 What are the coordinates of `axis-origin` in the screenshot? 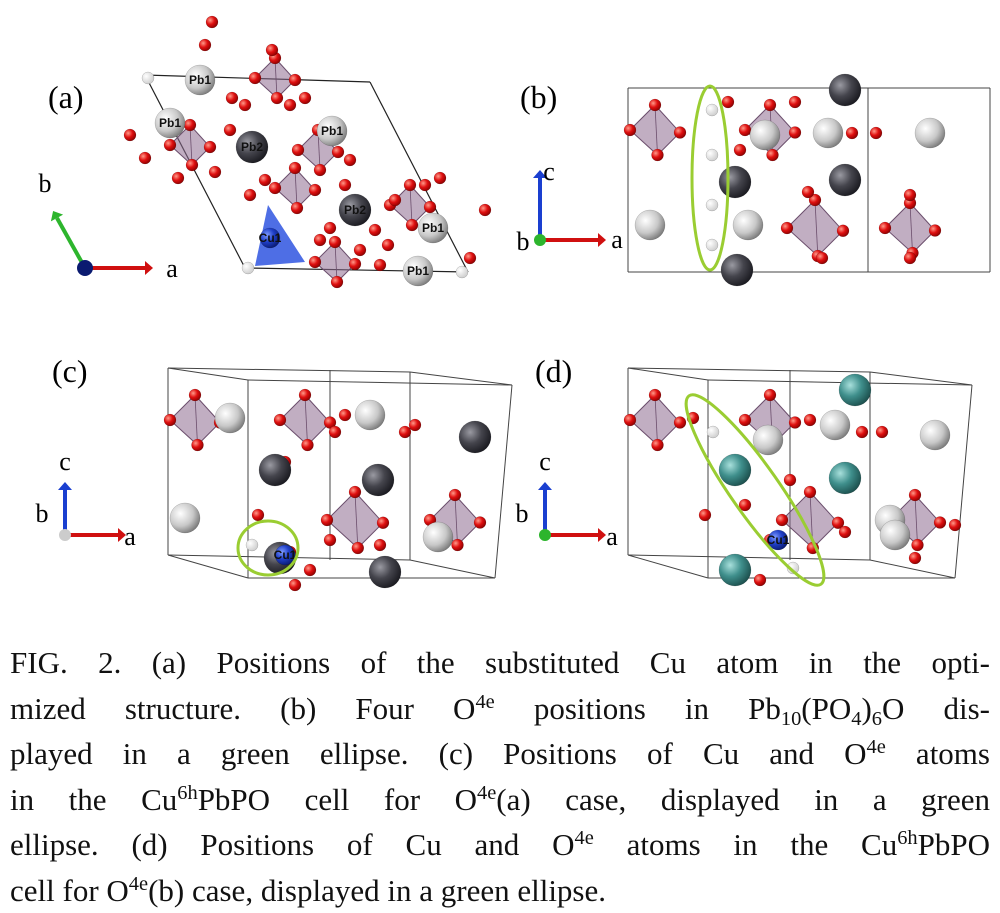 It's located at (65, 535).